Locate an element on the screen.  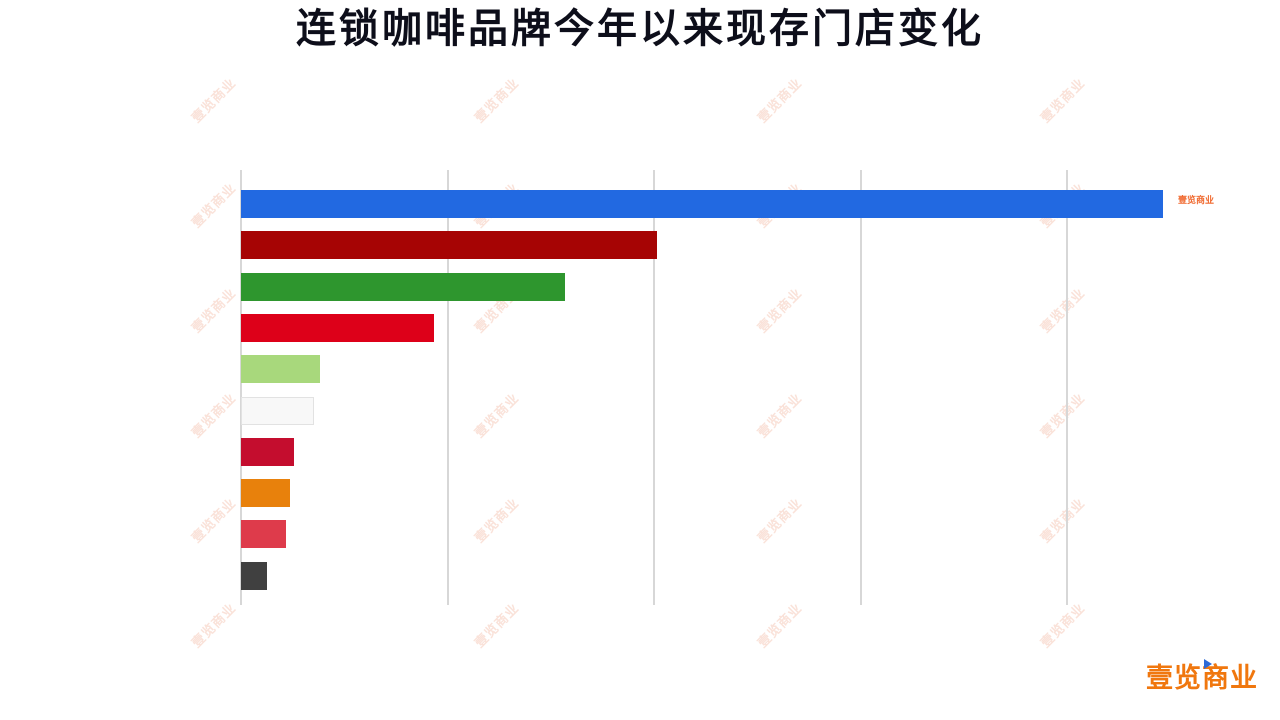
bar-end-watermark: 壹览商业 is located at coordinates (1196, 200).